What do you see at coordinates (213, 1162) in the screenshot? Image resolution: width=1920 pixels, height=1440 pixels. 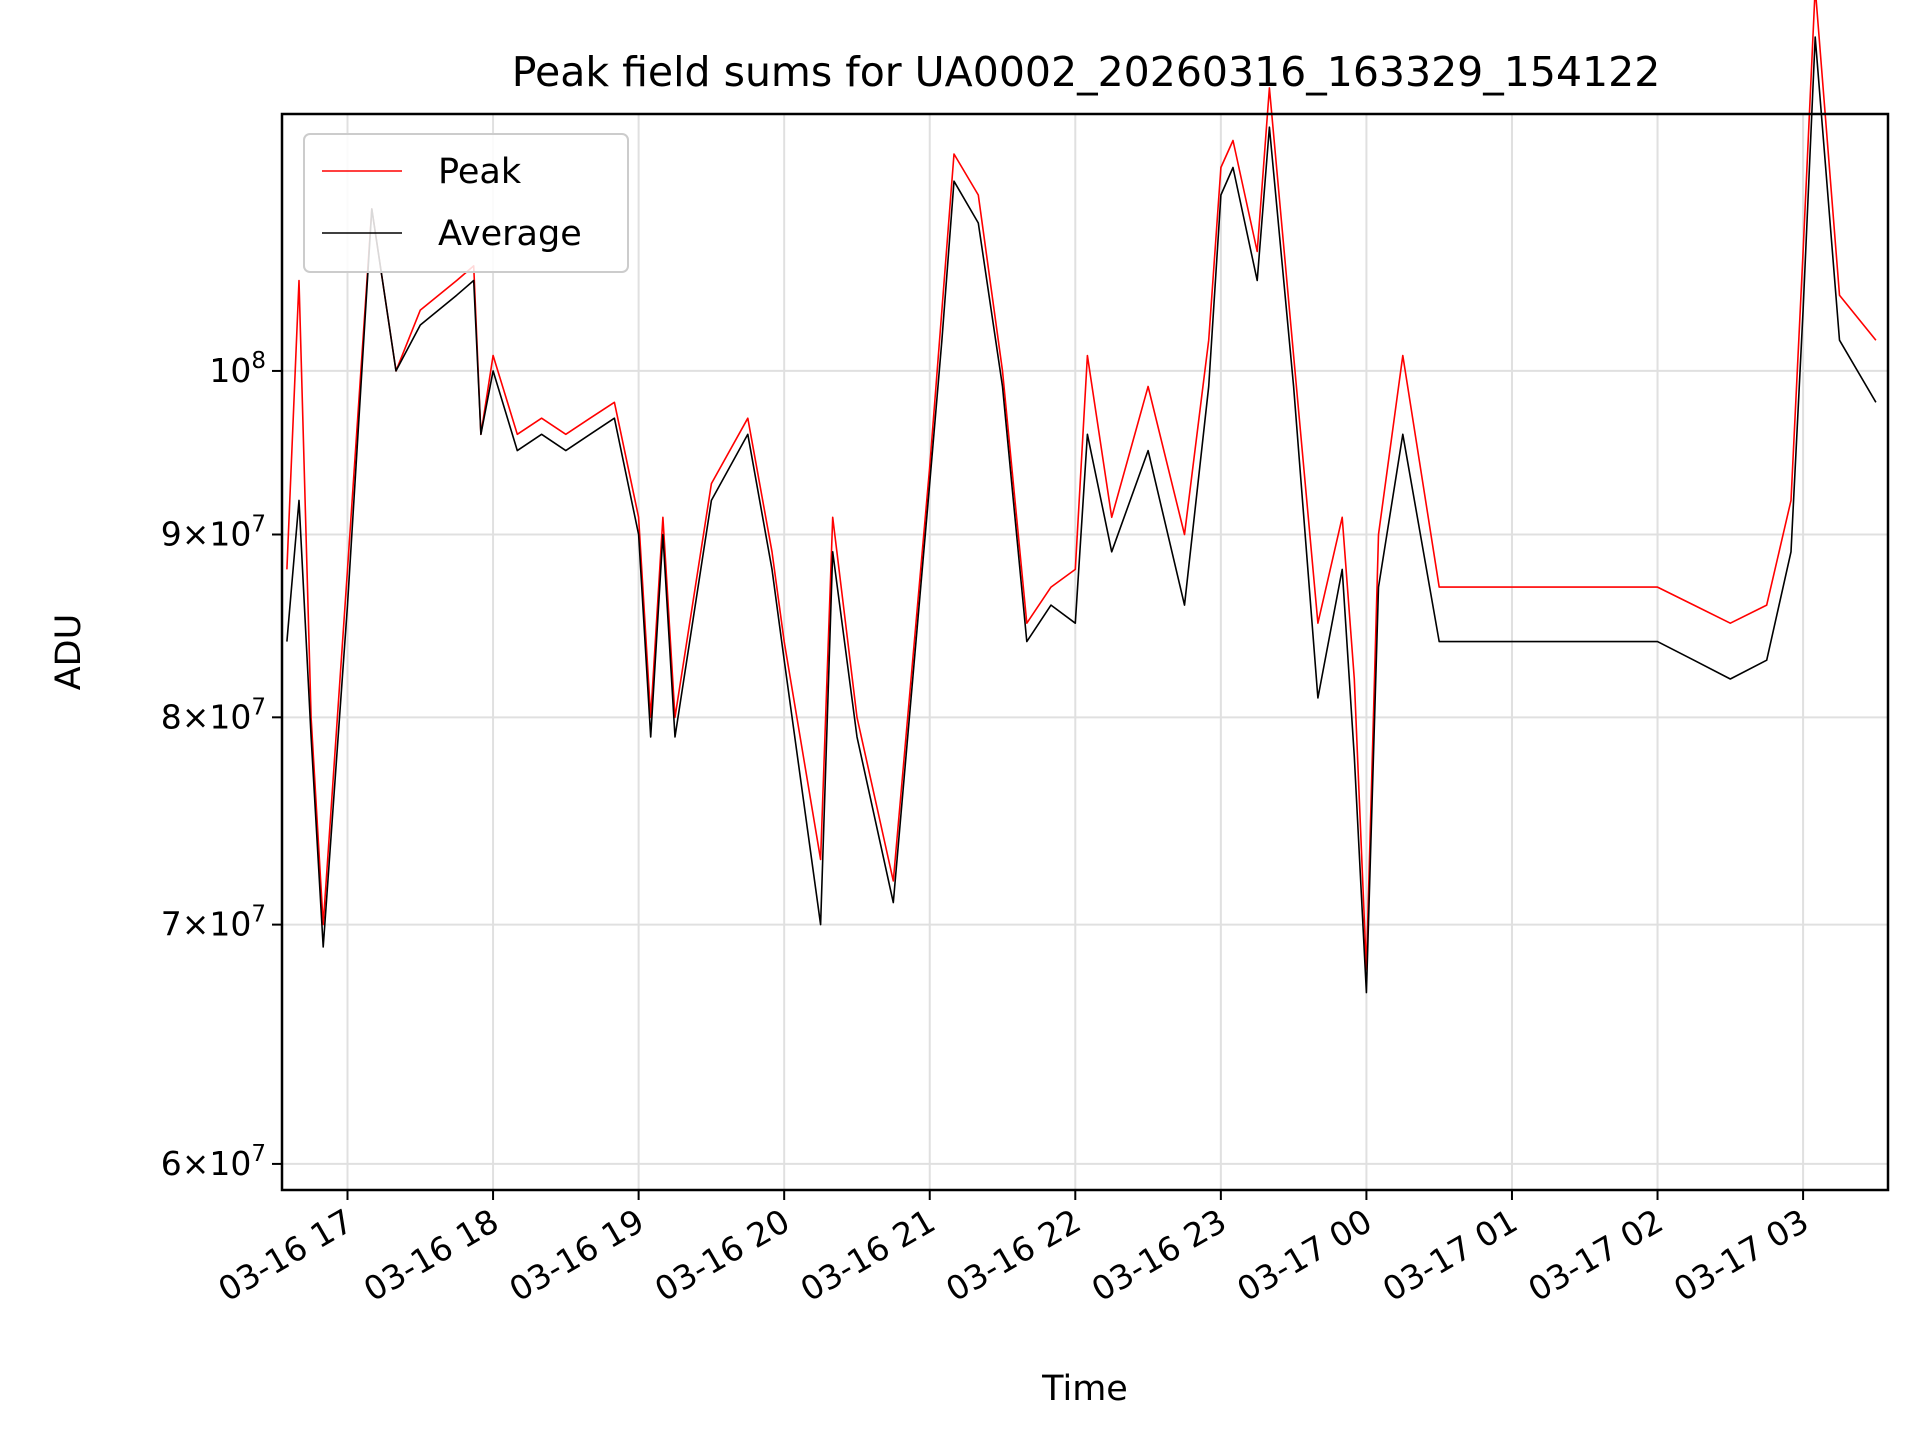 I see `y-tick-label: 6×107` at bounding box center [213, 1162].